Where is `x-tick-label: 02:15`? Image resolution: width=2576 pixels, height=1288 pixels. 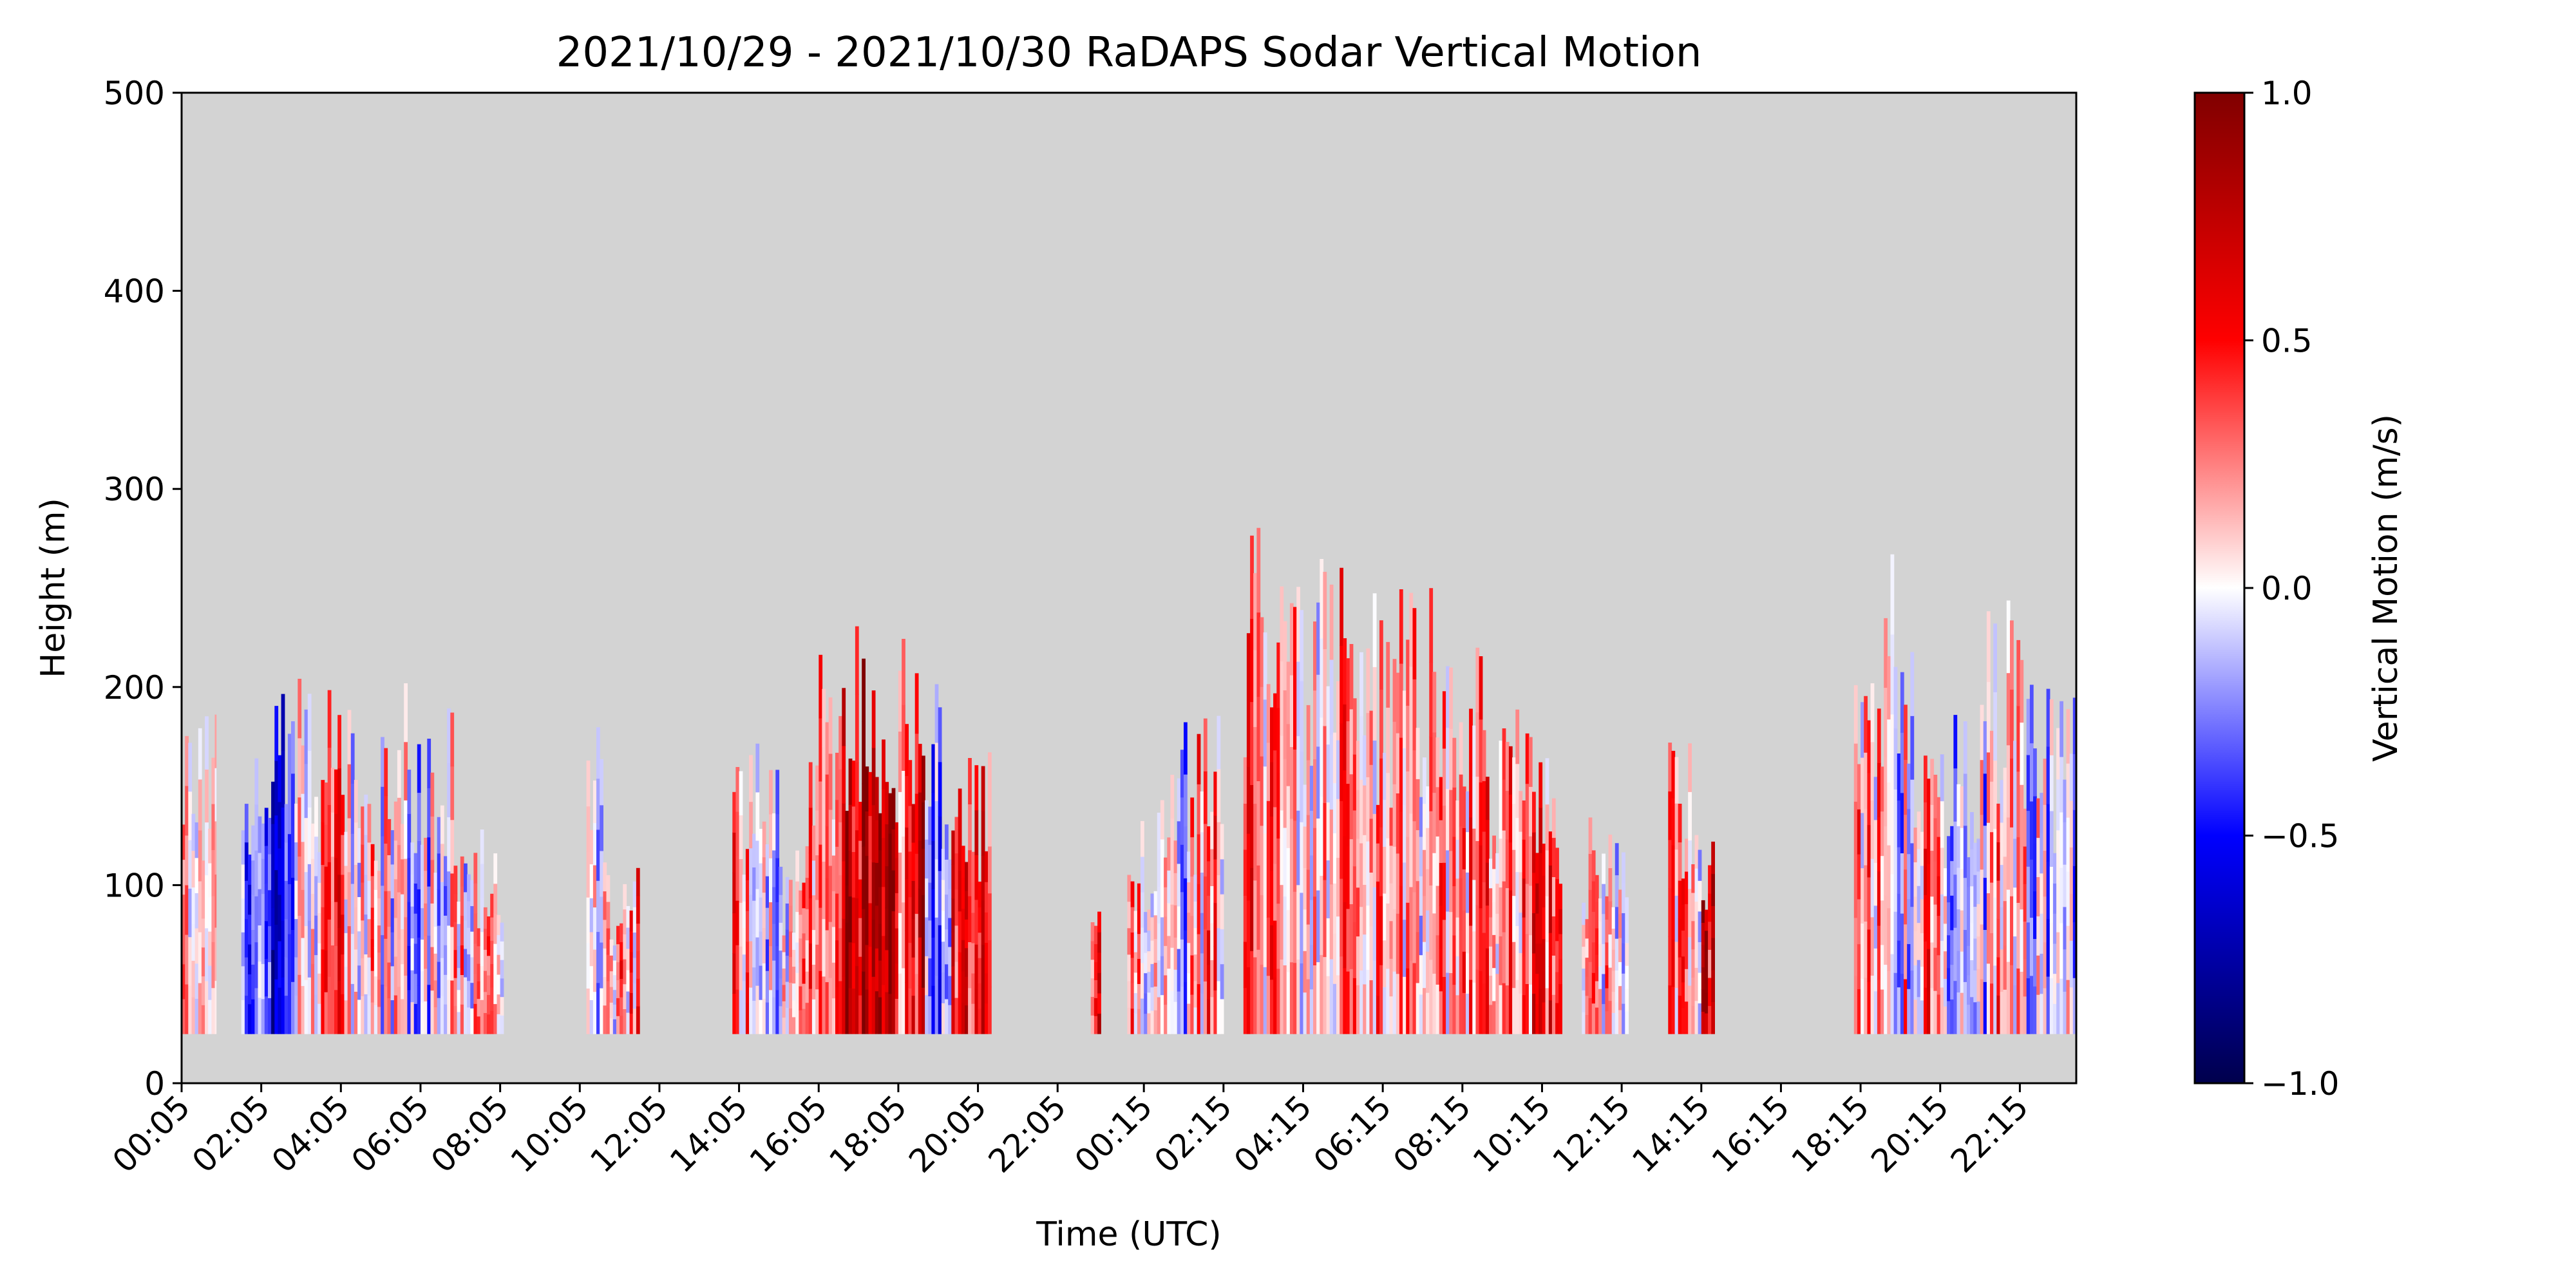 x-tick-label: 02:15 is located at coordinates (1193, 1134).